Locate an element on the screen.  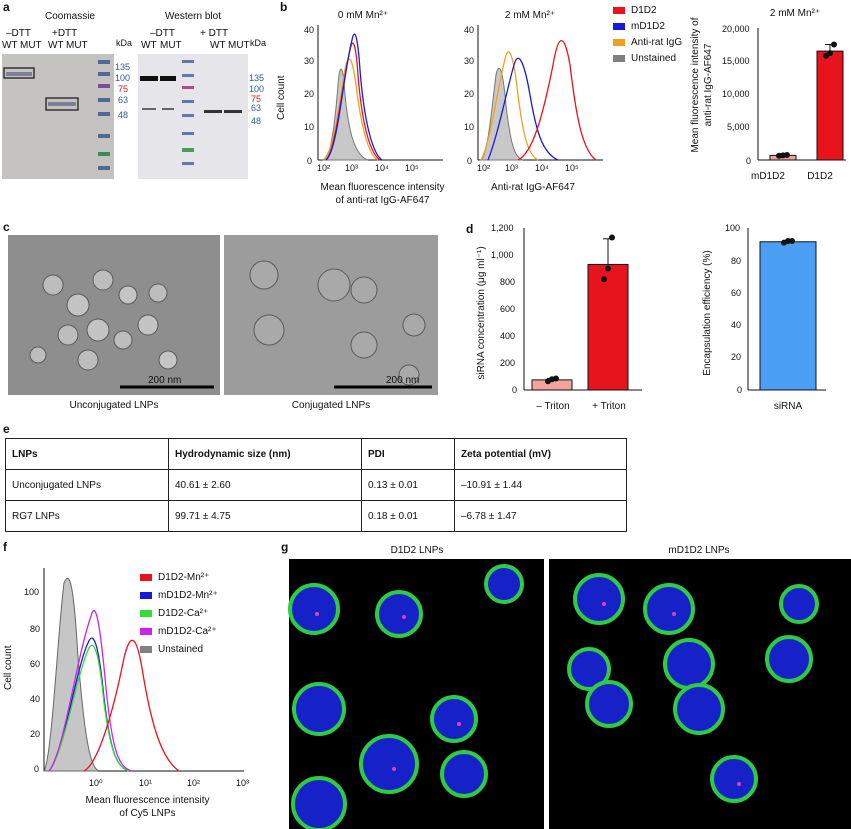
panel-c-label: c is located at coordinates (6, 227).